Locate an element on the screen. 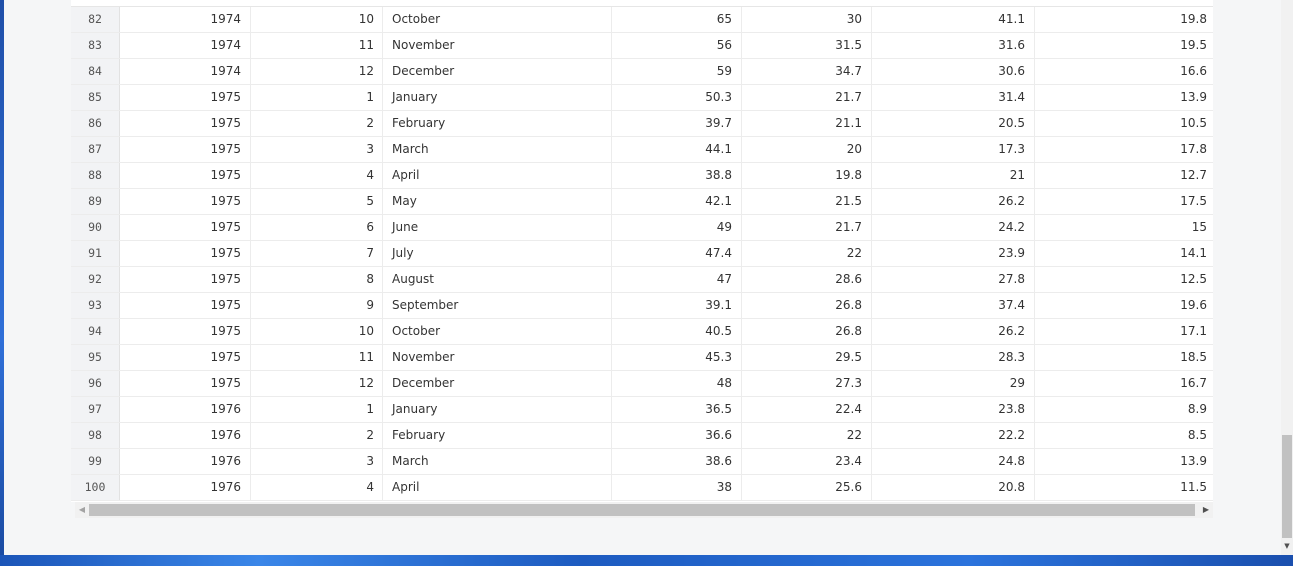 This screenshot has height=566, width=1293. value-1-cell: 42.1 is located at coordinates (677, 201).